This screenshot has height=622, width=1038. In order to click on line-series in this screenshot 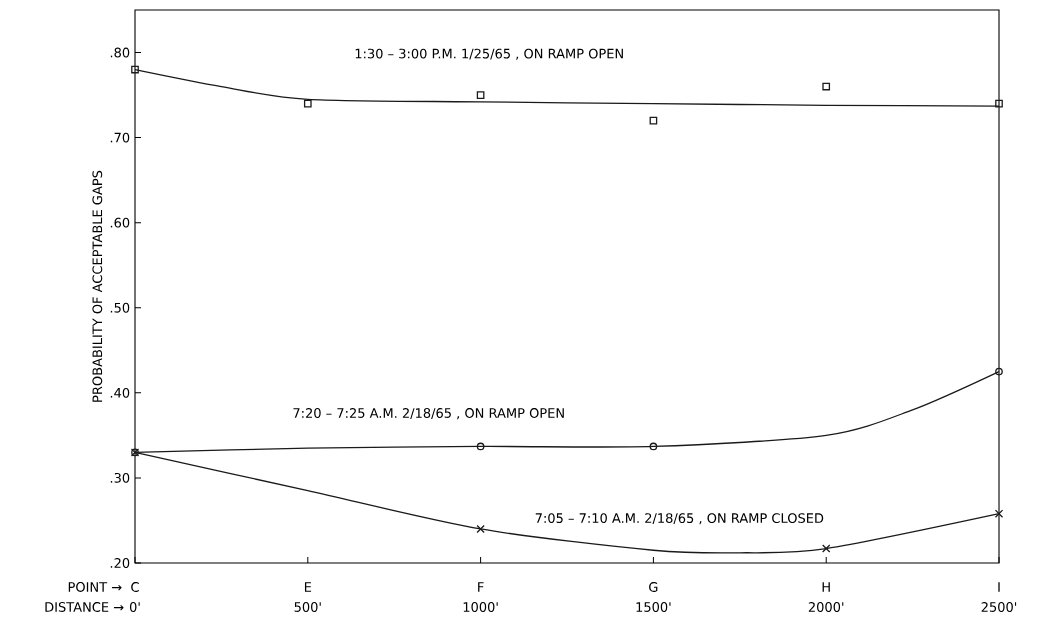, I will do `click(567, 87)`.